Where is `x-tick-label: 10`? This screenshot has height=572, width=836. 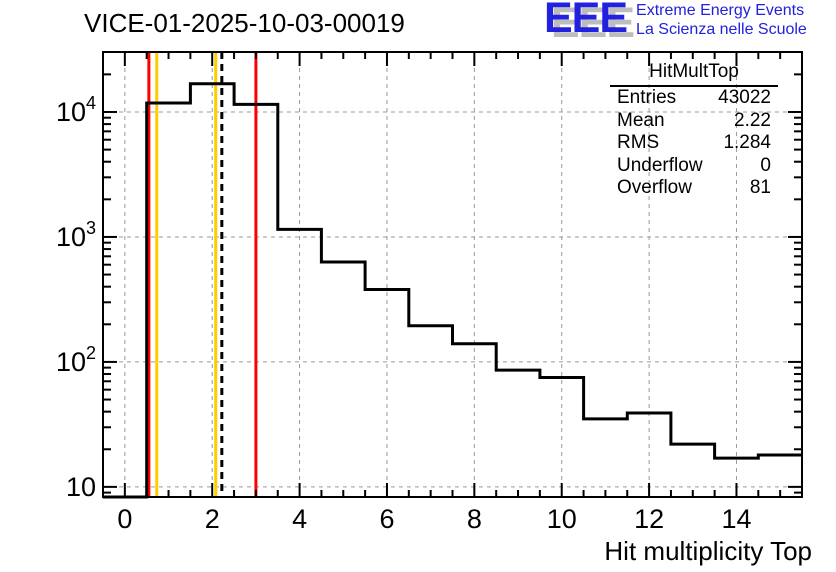
x-tick-label: 10 is located at coordinates (562, 519).